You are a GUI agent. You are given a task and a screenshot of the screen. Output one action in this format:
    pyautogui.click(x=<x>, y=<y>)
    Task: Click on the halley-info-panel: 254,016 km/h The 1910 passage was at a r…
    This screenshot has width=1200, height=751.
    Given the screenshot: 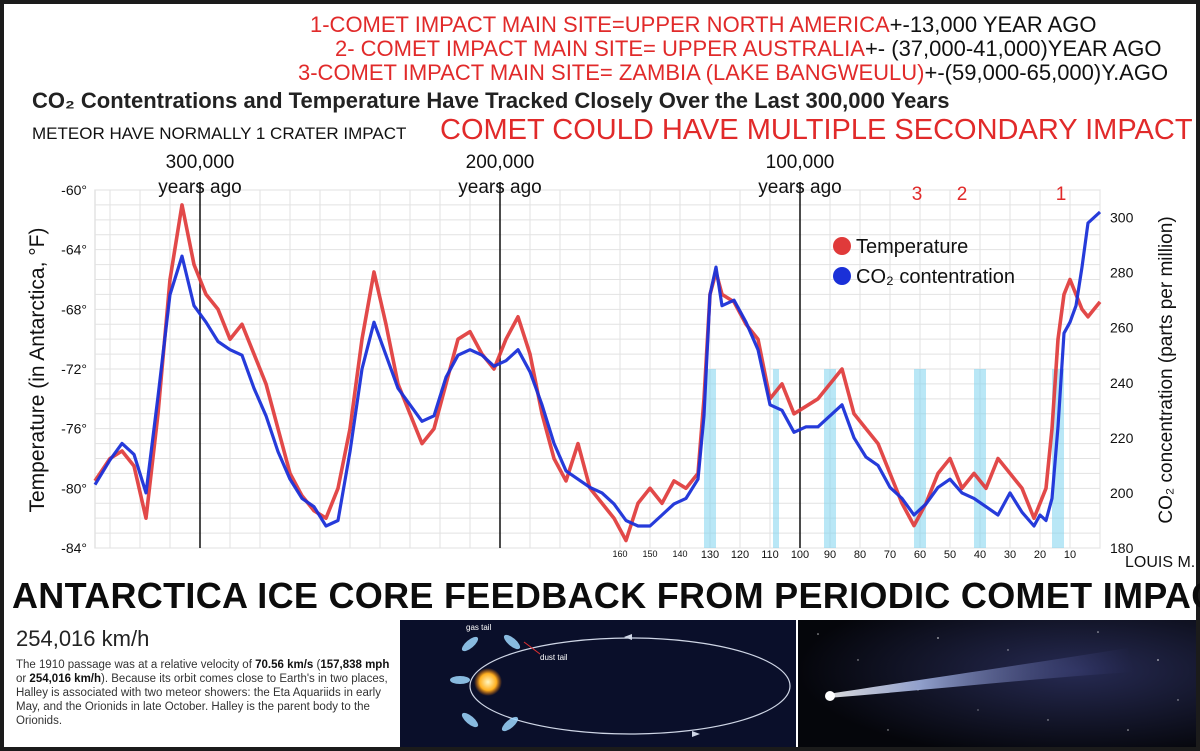 What is the action you would take?
    pyautogui.click(x=200, y=683)
    